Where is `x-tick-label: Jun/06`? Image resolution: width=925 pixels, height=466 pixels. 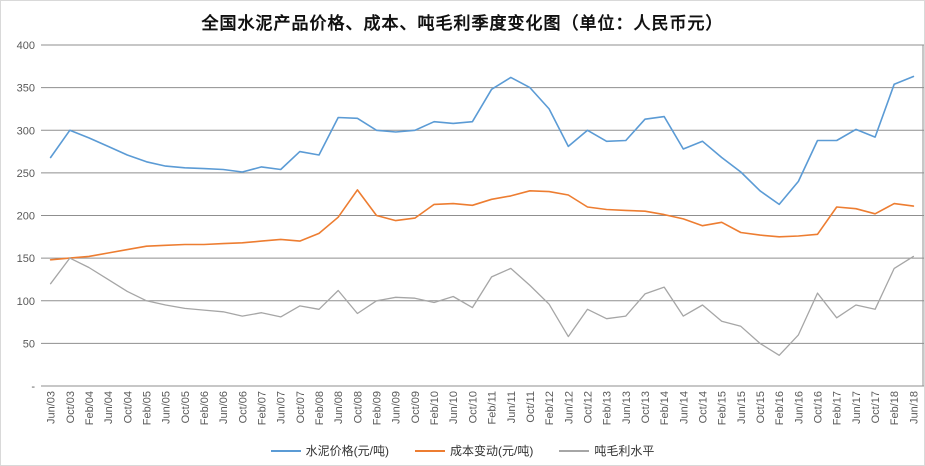
x-tick-label: Jun/06 is located at coordinates (224, 407).